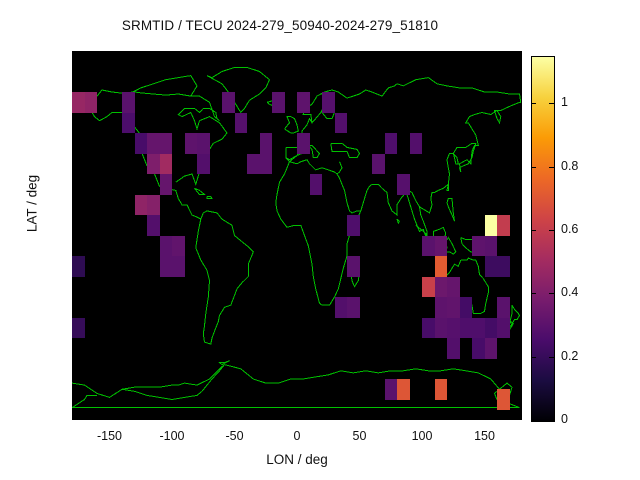 Image resolution: width=640 pixels, height=480 pixels. What do you see at coordinates (564, 419) in the screenshot?
I see `colorbar-tick-label: 0` at bounding box center [564, 419].